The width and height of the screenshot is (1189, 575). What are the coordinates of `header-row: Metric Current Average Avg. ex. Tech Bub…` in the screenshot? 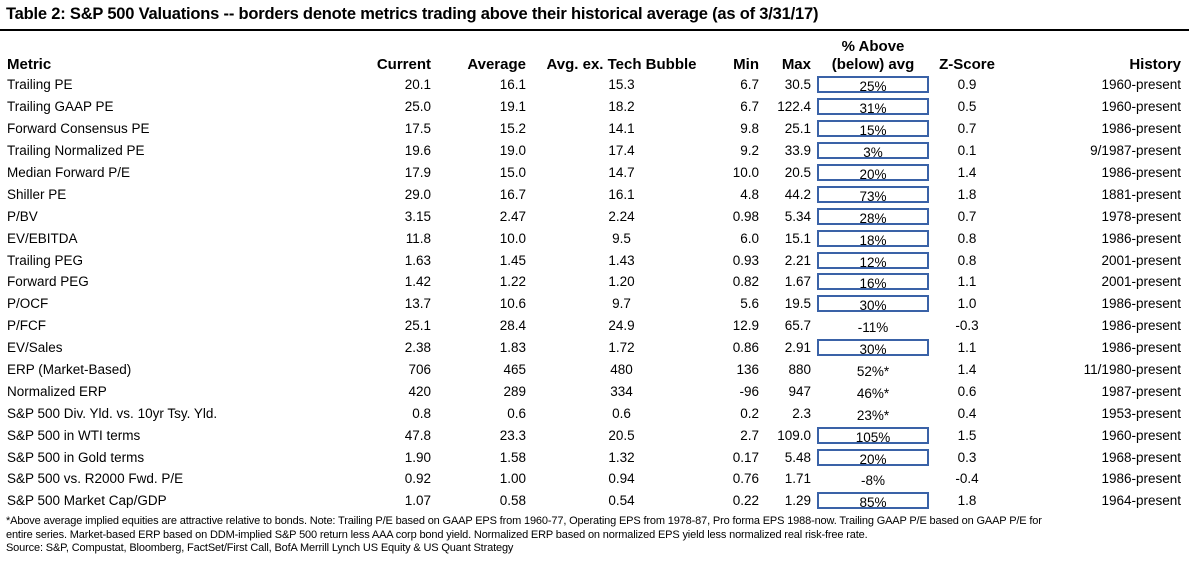 It's located at (594, 53).